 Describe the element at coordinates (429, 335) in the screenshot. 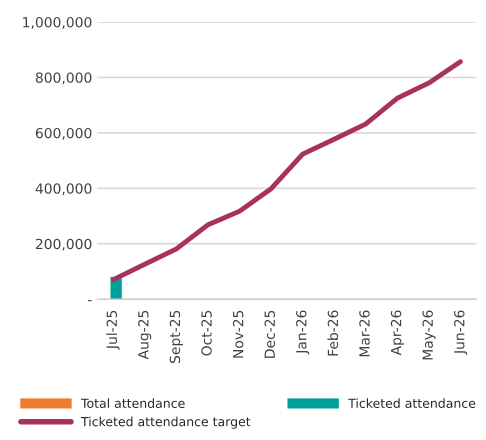

I see `x-tick-label: May-26` at that location.